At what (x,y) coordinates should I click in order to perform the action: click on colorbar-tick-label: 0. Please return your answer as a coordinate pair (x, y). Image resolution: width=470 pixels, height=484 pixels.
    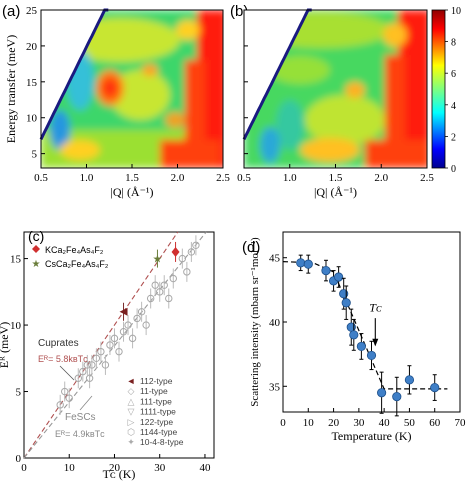
    Looking at the image, I should click on (453, 169).